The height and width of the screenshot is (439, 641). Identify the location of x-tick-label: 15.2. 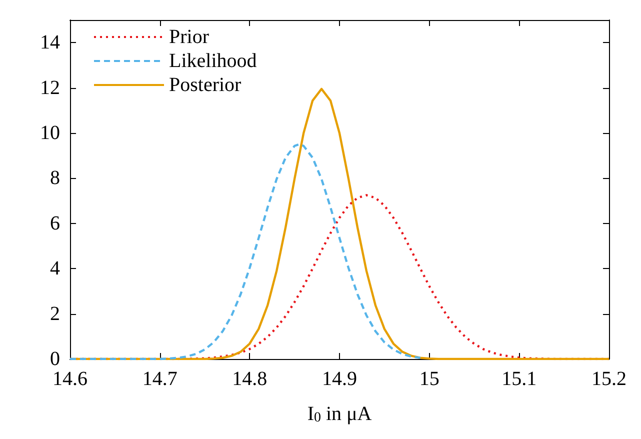
(609, 379).